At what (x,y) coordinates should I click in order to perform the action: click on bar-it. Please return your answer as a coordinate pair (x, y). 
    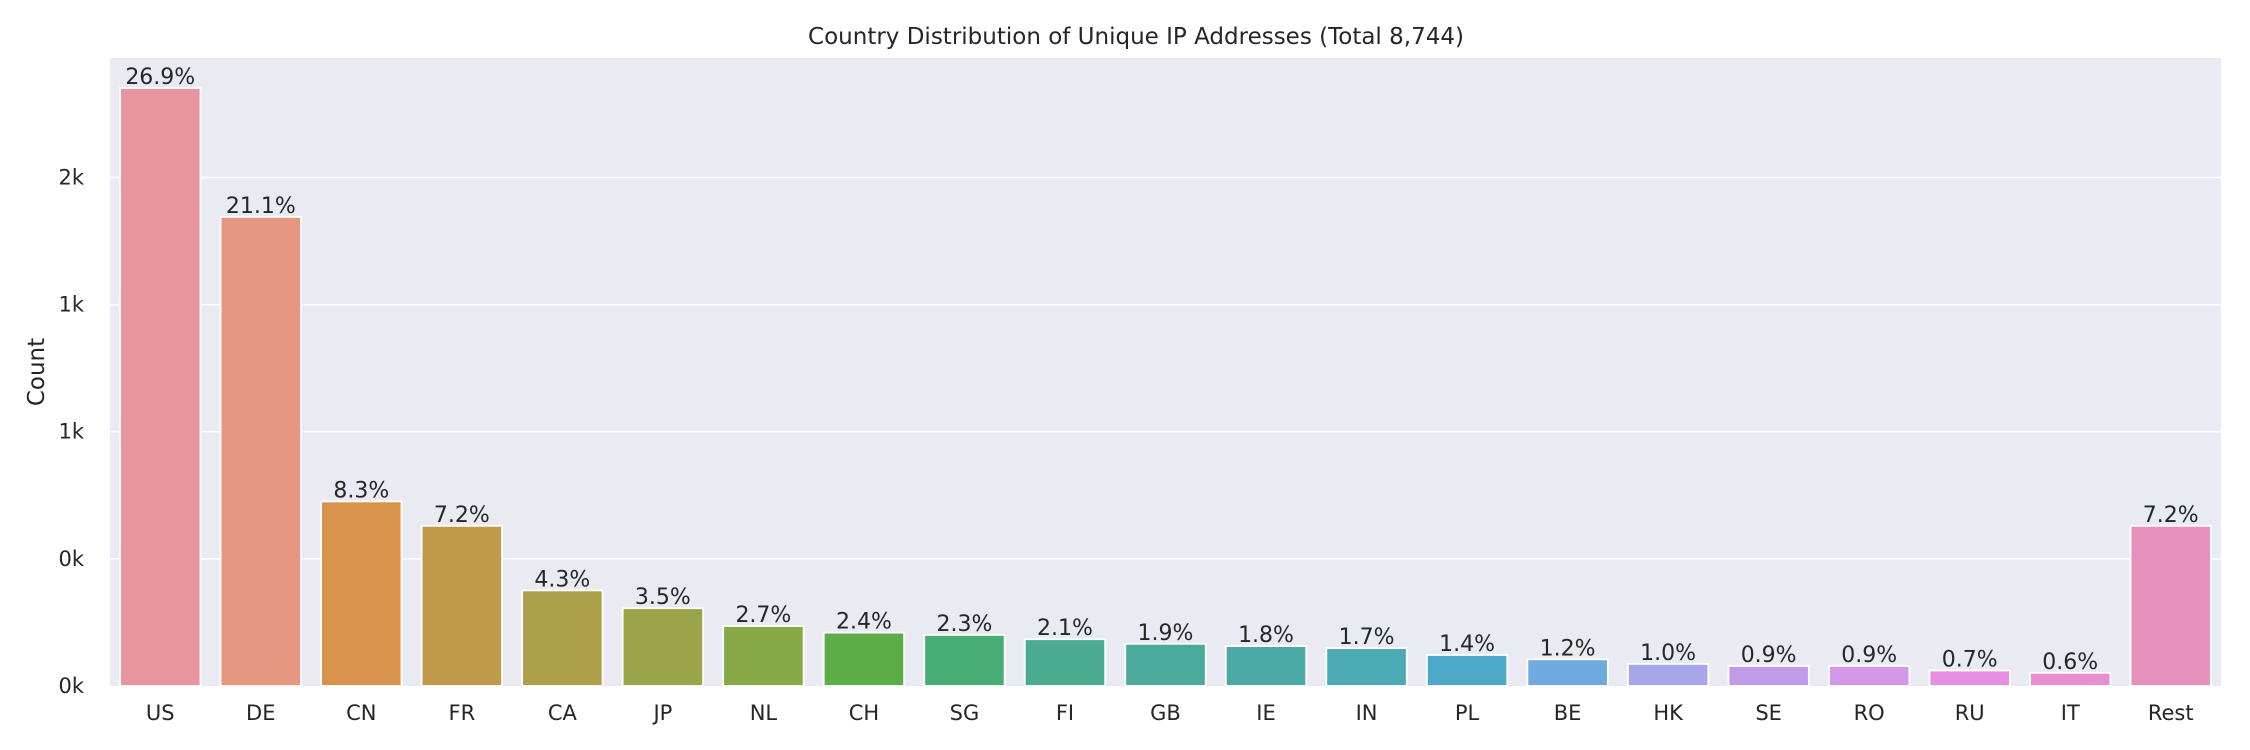
    Looking at the image, I should click on (2070, 679).